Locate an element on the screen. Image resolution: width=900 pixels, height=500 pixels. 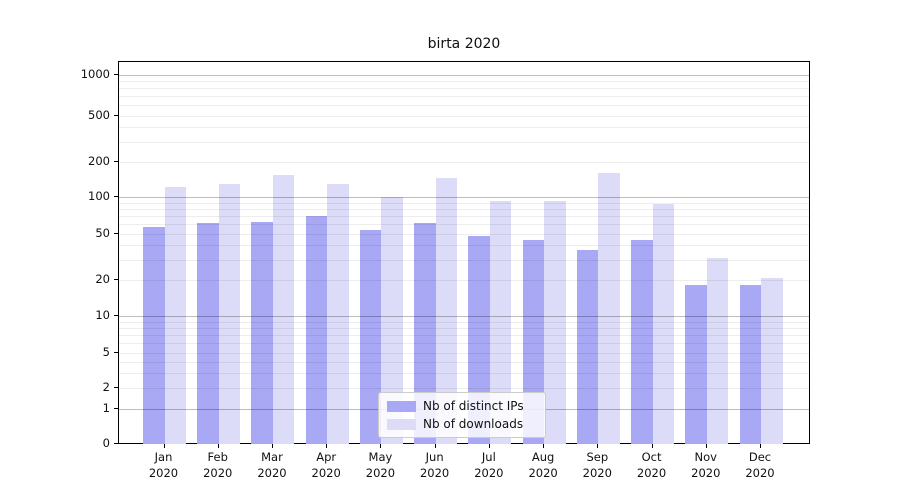
x-tick-label-jun: Jun 2020 is located at coordinates (434, 465).